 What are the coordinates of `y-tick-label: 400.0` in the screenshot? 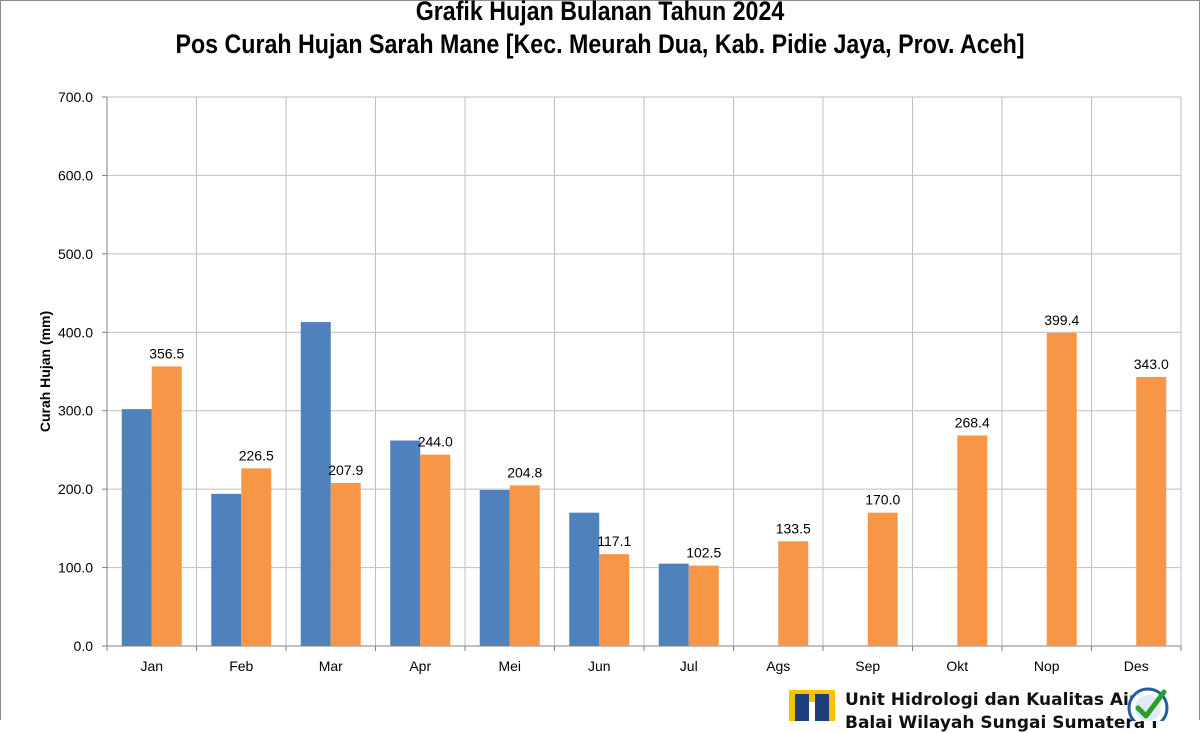 It's located at (75, 332).